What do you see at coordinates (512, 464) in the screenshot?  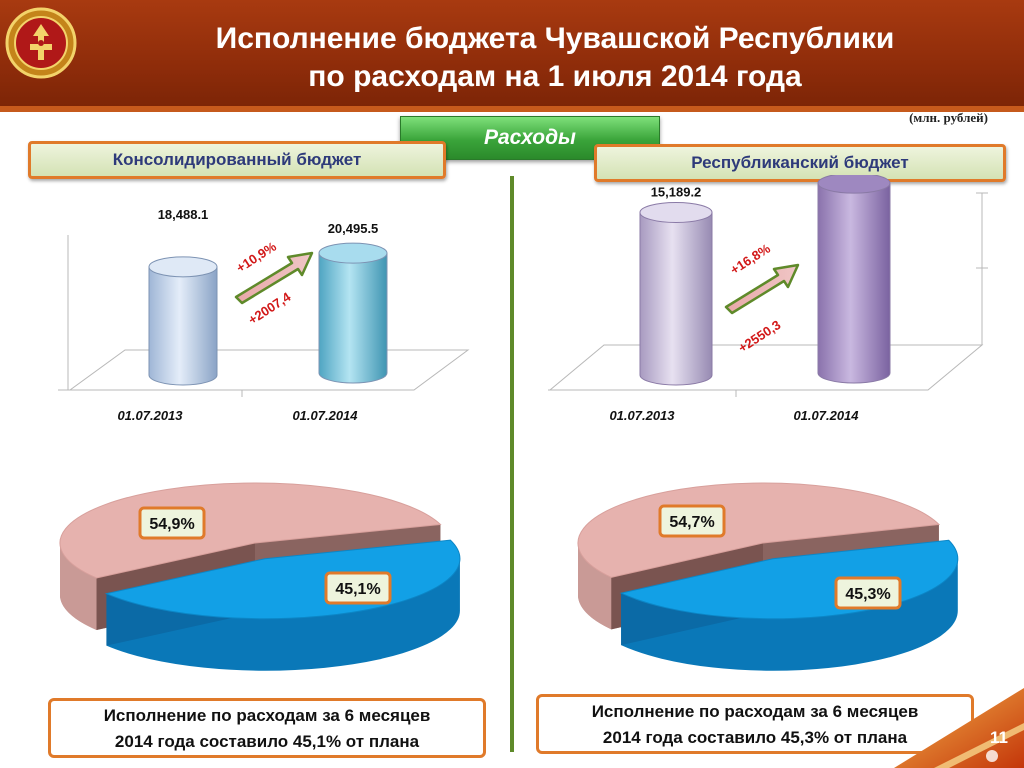 I see `panel-divider` at bounding box center [512, 464].